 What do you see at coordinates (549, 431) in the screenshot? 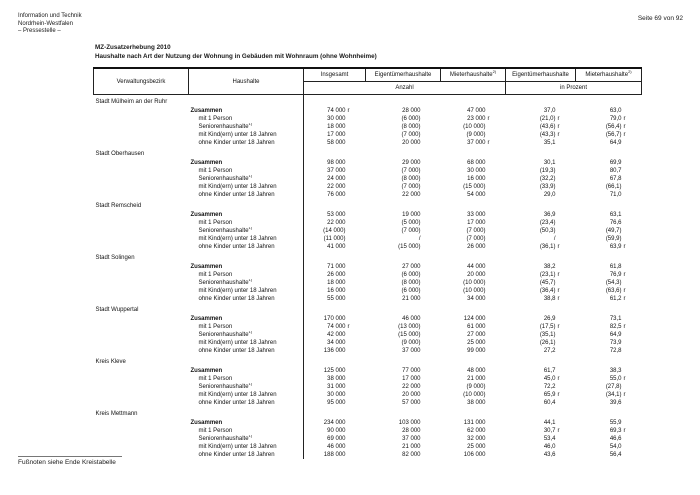
I see `cell-number: 30,7` at bounding box center [549, 431].